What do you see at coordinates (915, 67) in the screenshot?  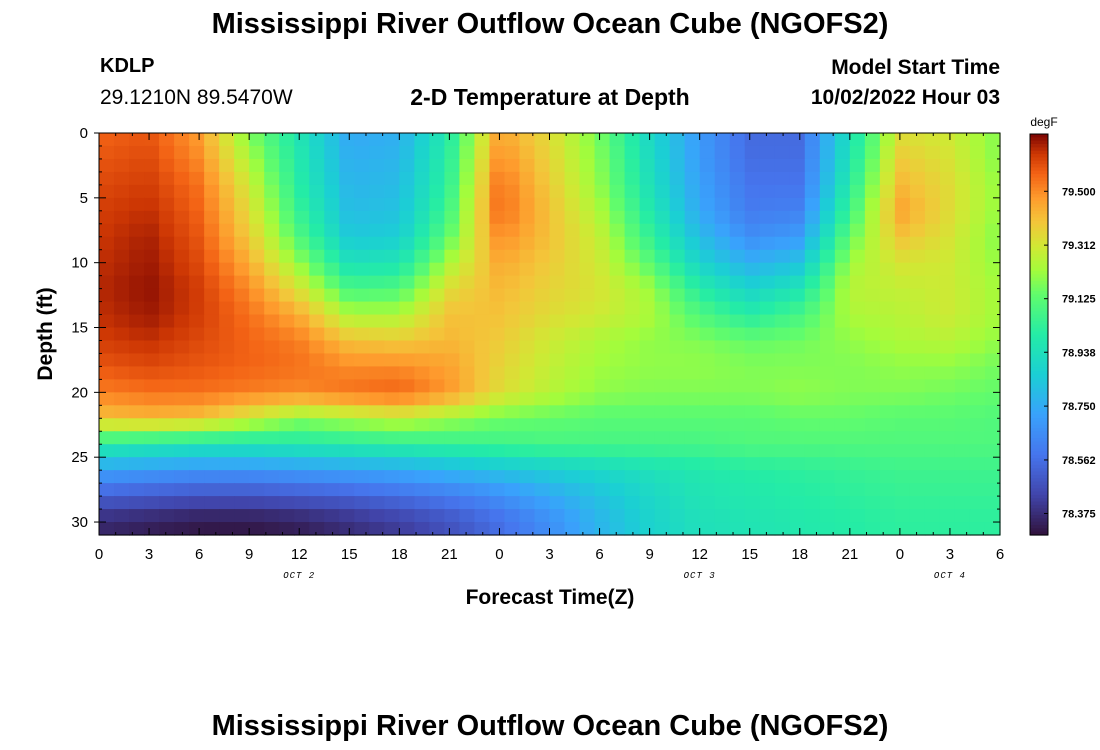 I see `model-start-label: Model Start Time` at bounding box center [915, 67].